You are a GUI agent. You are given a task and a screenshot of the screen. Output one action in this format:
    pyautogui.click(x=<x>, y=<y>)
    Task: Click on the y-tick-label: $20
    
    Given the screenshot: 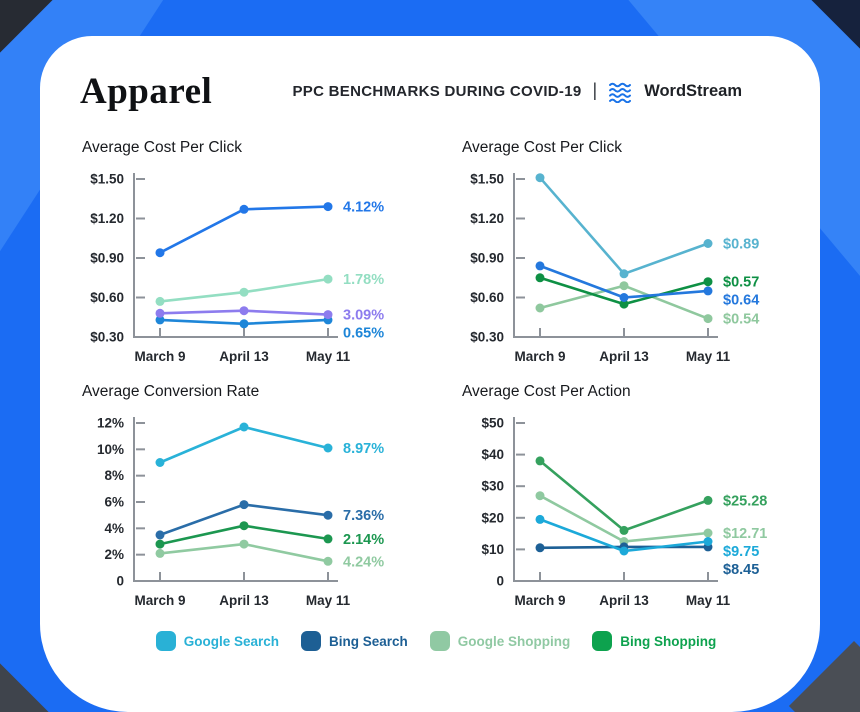 What is the action you would take?
    pyautogui.click(x=492, y=517)
    